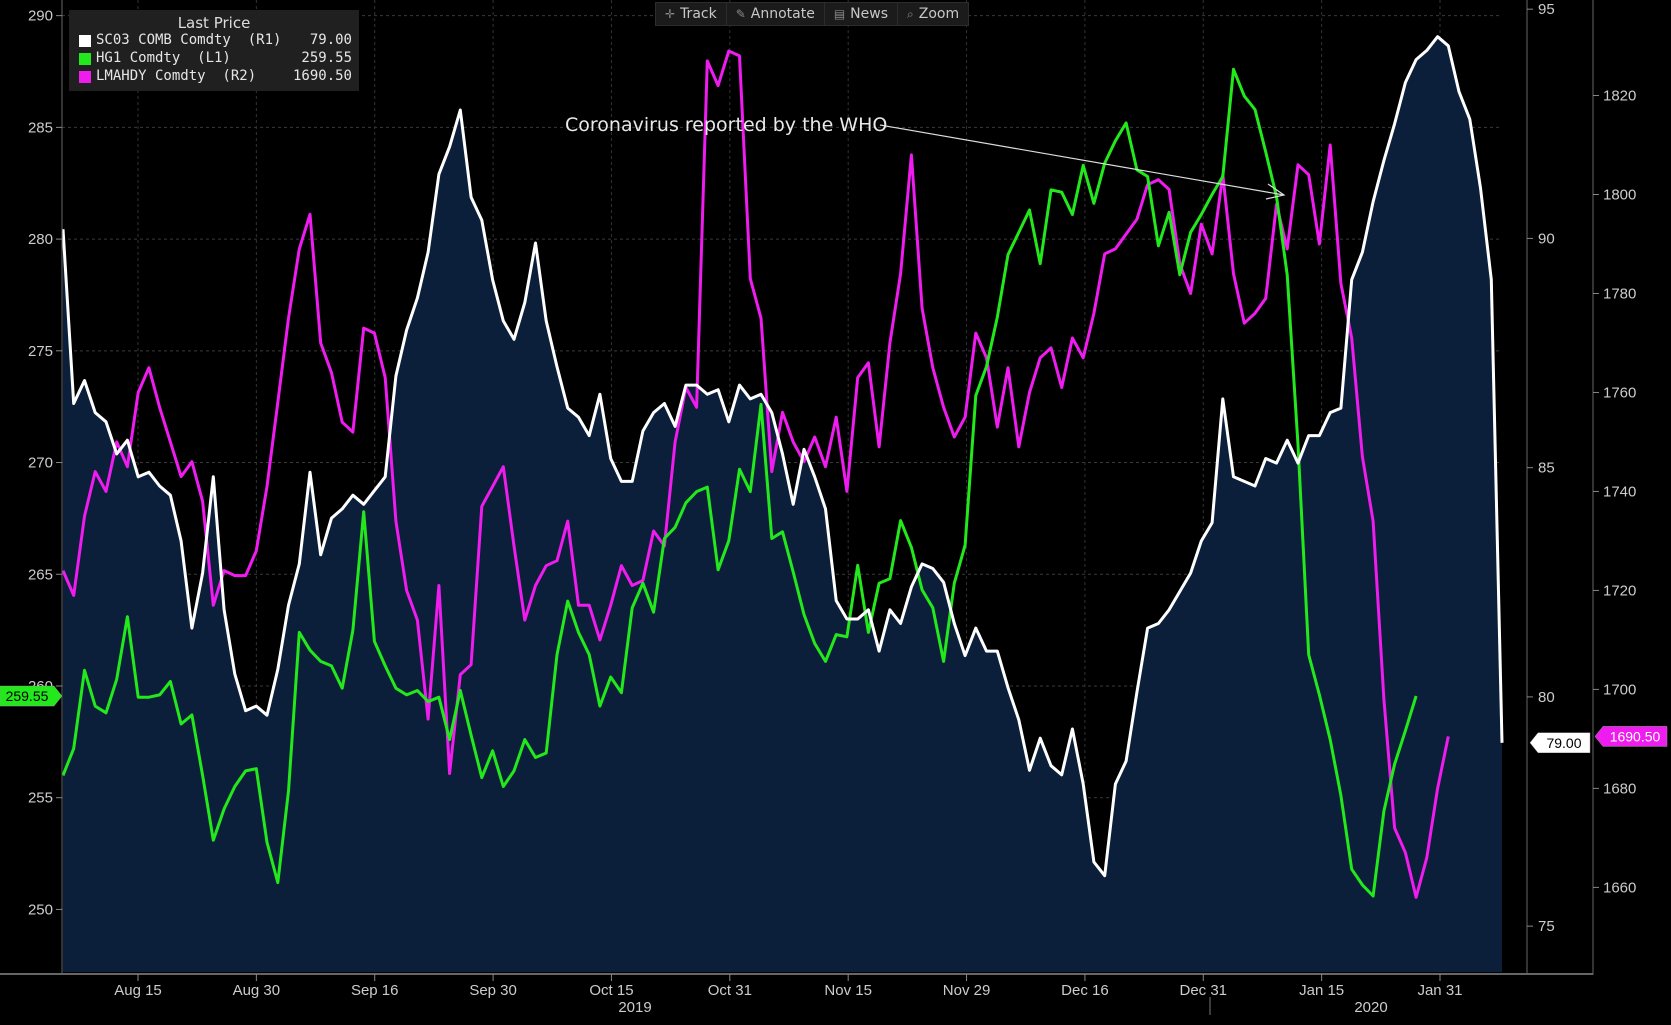 The height and width of the screenshot is (1025, 1671). Describe the element at coordinates (1563, 743) in the screenshot. I see `badge-sc03-text: 79.00` at that location.